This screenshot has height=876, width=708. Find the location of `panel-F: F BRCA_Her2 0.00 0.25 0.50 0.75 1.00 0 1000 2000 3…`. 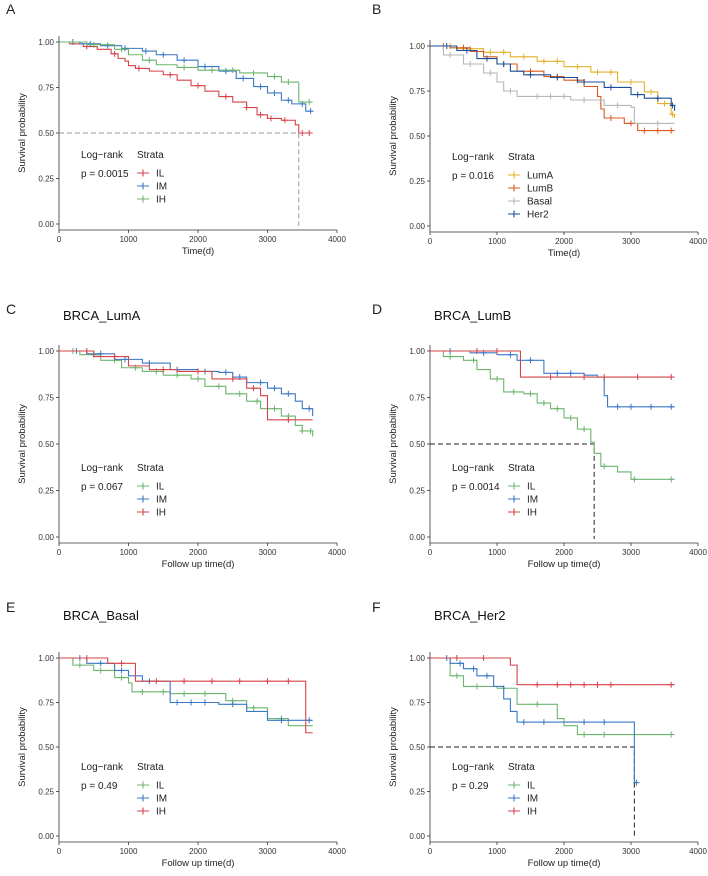

panel-F: F BRCA_Her2 0.00 0.25 0.50 0.75 1.00 0 1000 2000 3… is located at coordinates (539, 734).